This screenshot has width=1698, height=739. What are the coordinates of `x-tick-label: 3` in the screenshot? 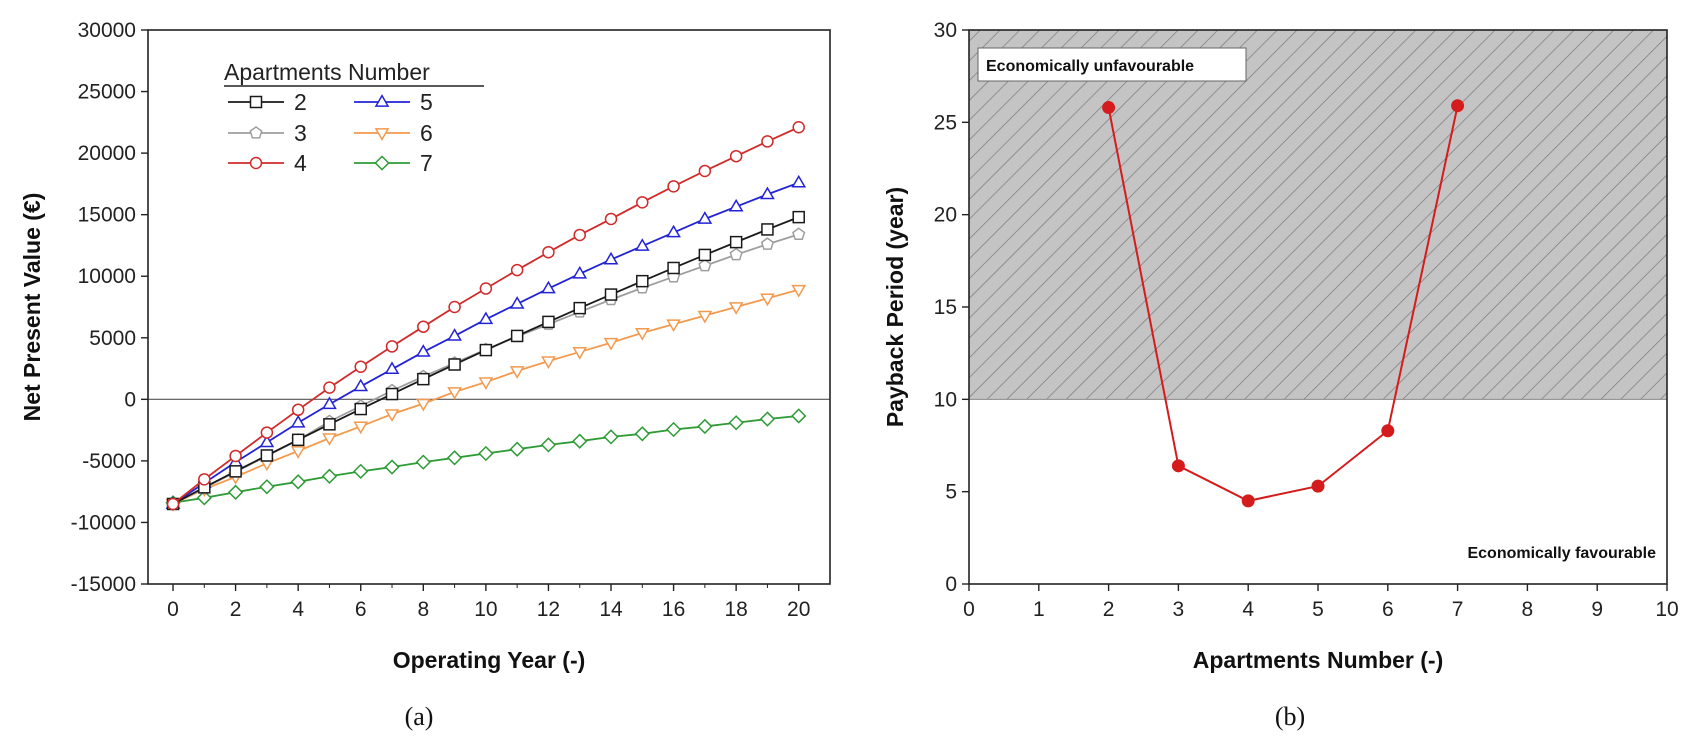 It's located at (1179, 609).